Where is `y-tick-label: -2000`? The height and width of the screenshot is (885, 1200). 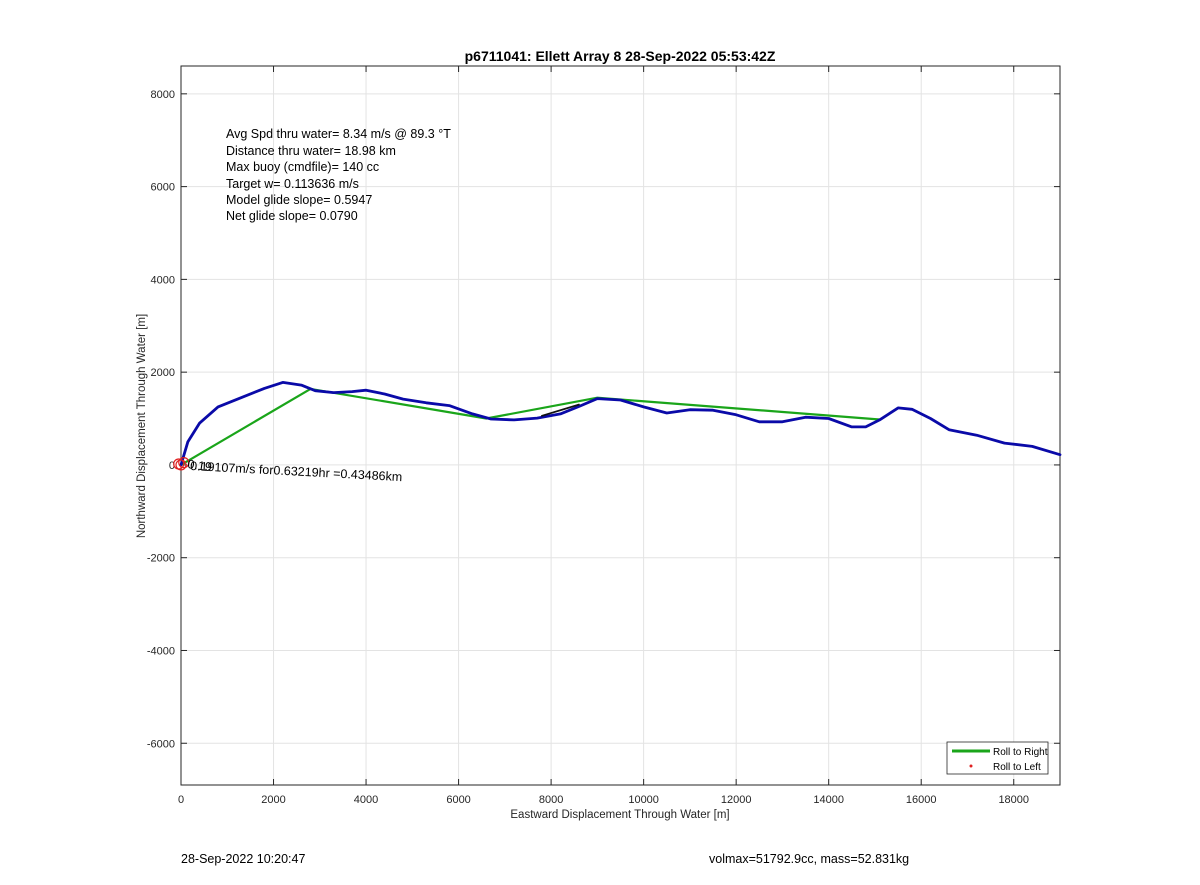 y-tick-label: -2000 is located at coordinates (161, 559).